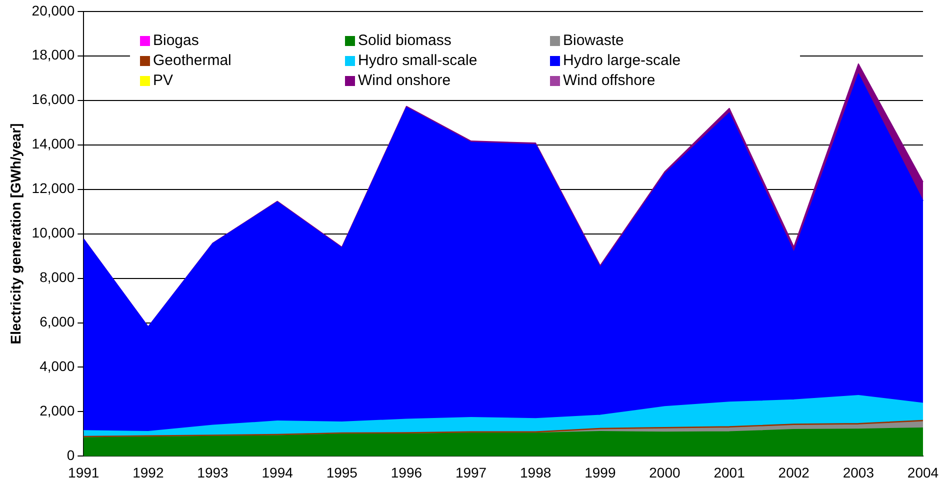 This screenshot has height=489, width=945. What do you see at coordinates (57, 322) in the screenshot?
I see `y-tick-label: 6,000` at bounding box center [57, 322].